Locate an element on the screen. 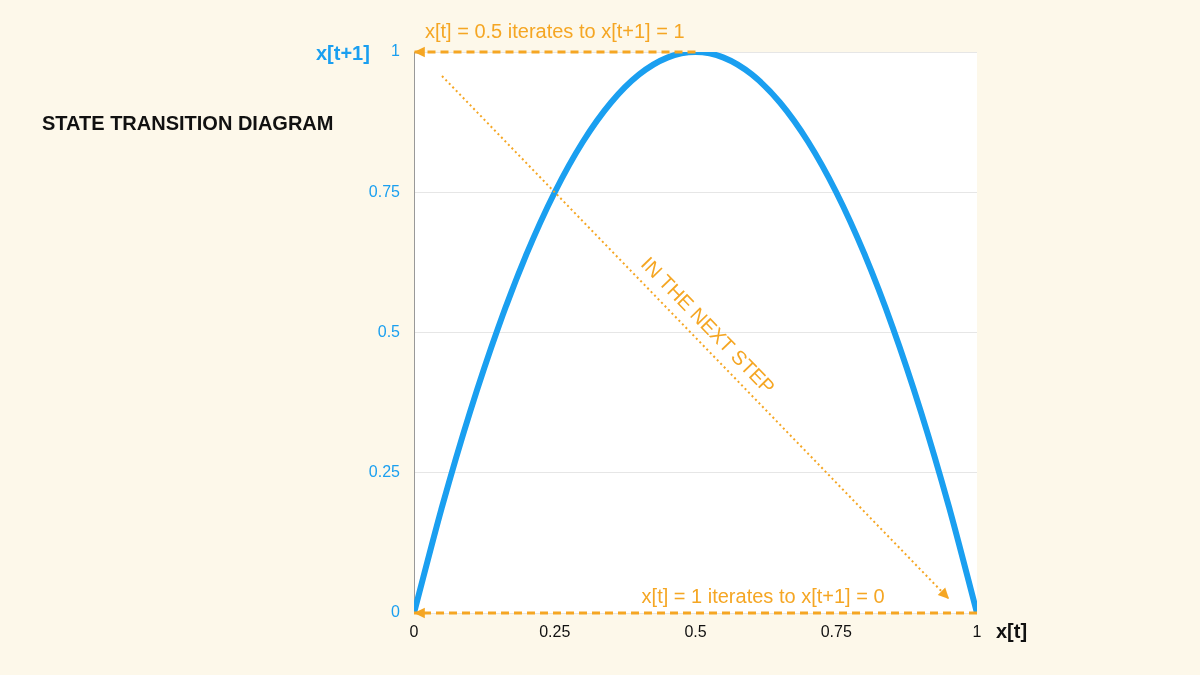  x-tick-label: 0.75 is located at coordinates (836, 632).